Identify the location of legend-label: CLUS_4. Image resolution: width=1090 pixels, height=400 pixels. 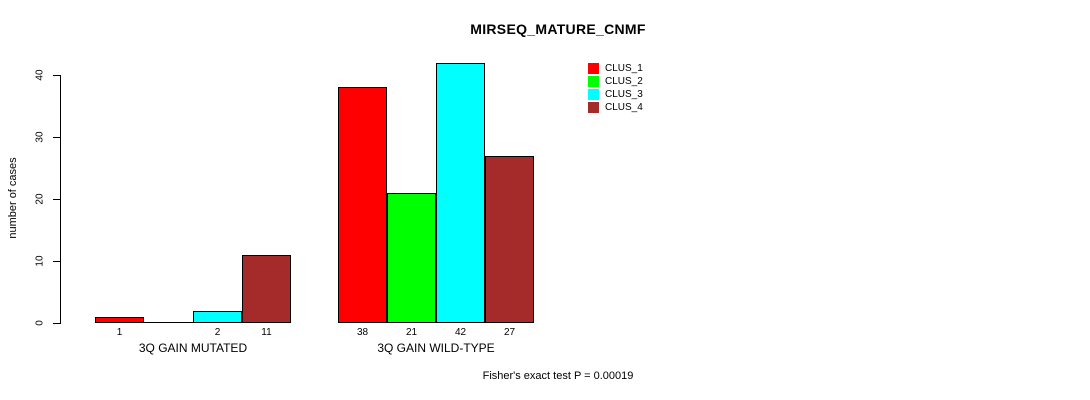
(624, 107).